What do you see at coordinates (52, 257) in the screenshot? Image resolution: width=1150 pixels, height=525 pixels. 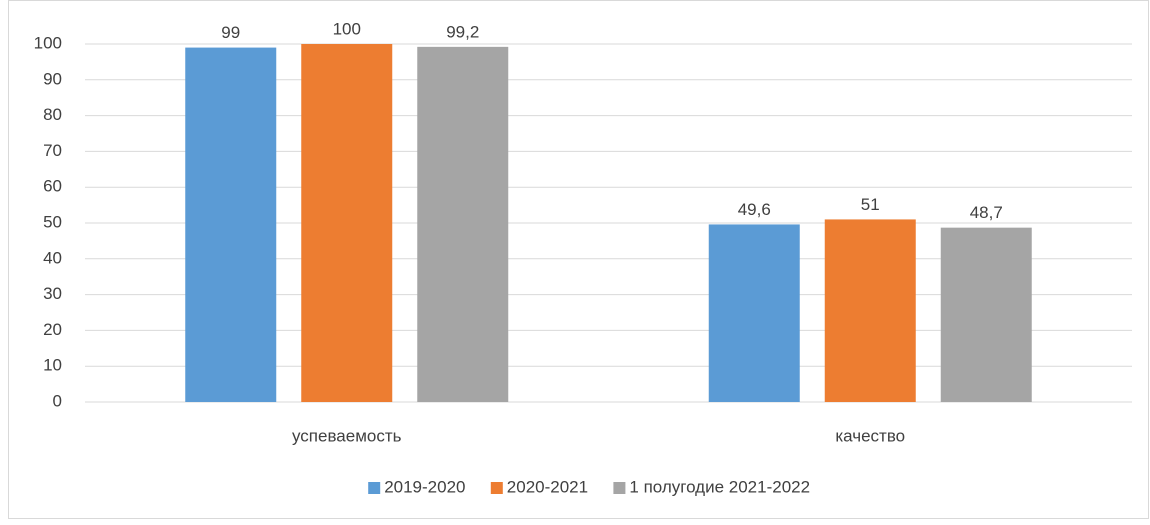 I see `y-tick-label: 40` at bounding box center [52, 257].